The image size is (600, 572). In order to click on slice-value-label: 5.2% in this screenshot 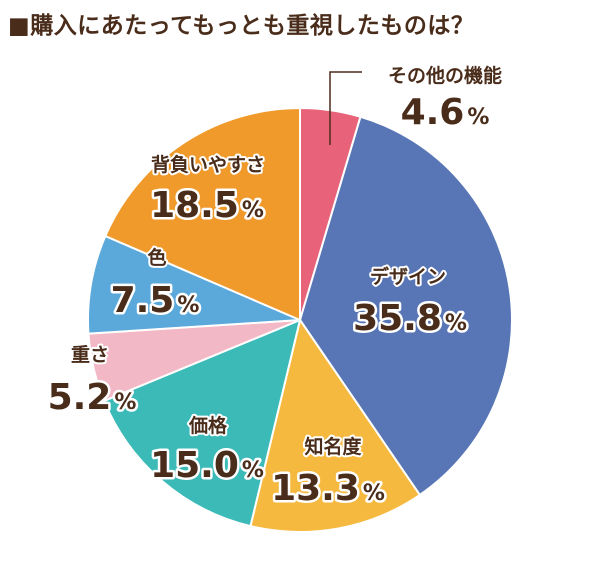, I will do `click(92, 397)`.